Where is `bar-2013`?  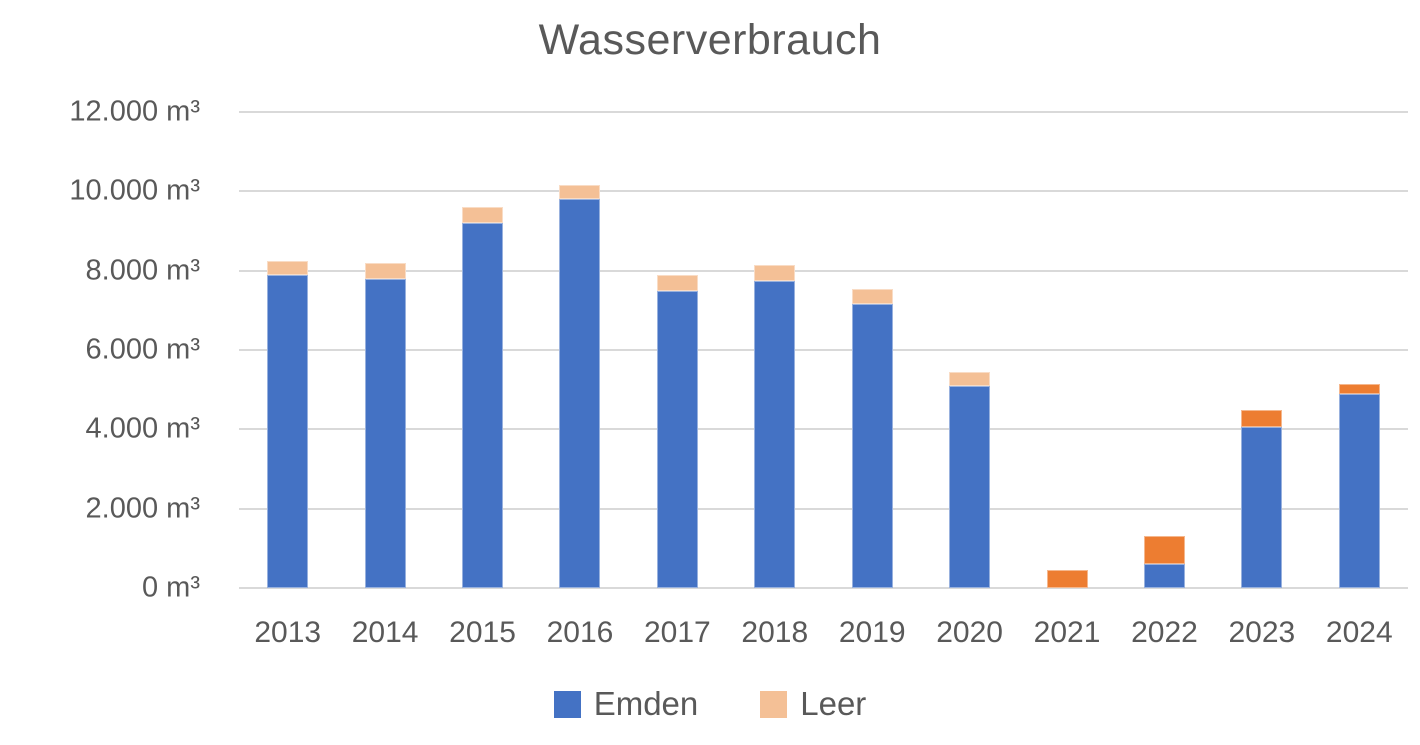
bar-2013 is located at coordinates (288, 350).